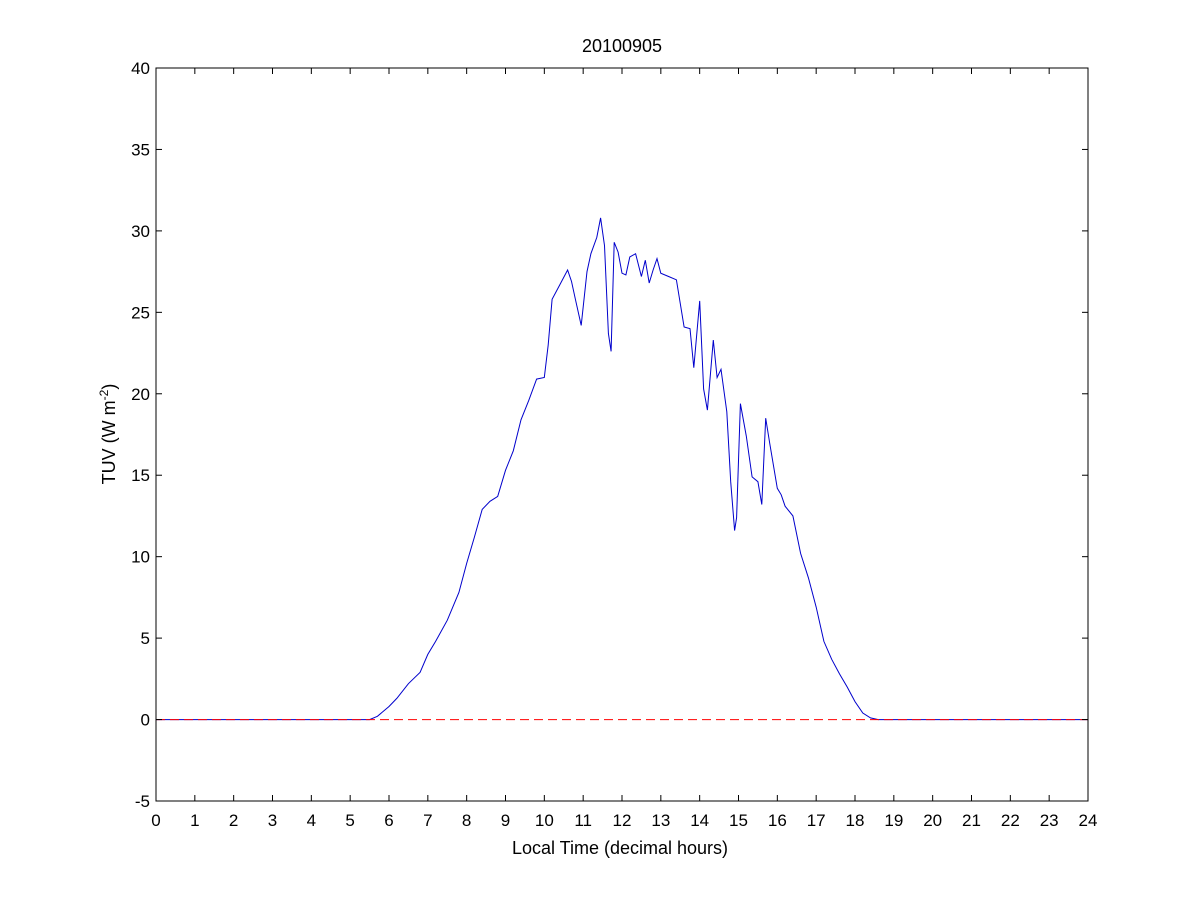 This screenshot has height=900, width=1201. Describe the element at coordinates (855, 820) in the screenshot. I see `x-tick-label: 18` at that location.